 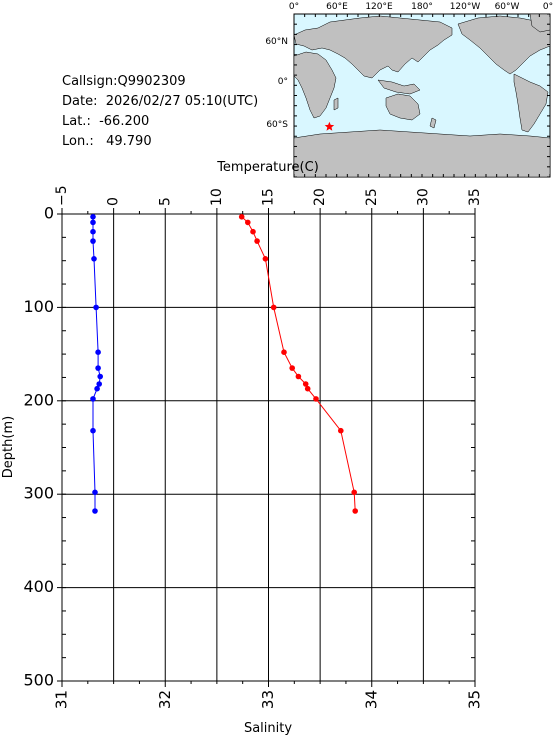 What do you see at coordinates (531, 103) in the screenshot?
I see `south-america-landmass` at bounding box center [531, 103].